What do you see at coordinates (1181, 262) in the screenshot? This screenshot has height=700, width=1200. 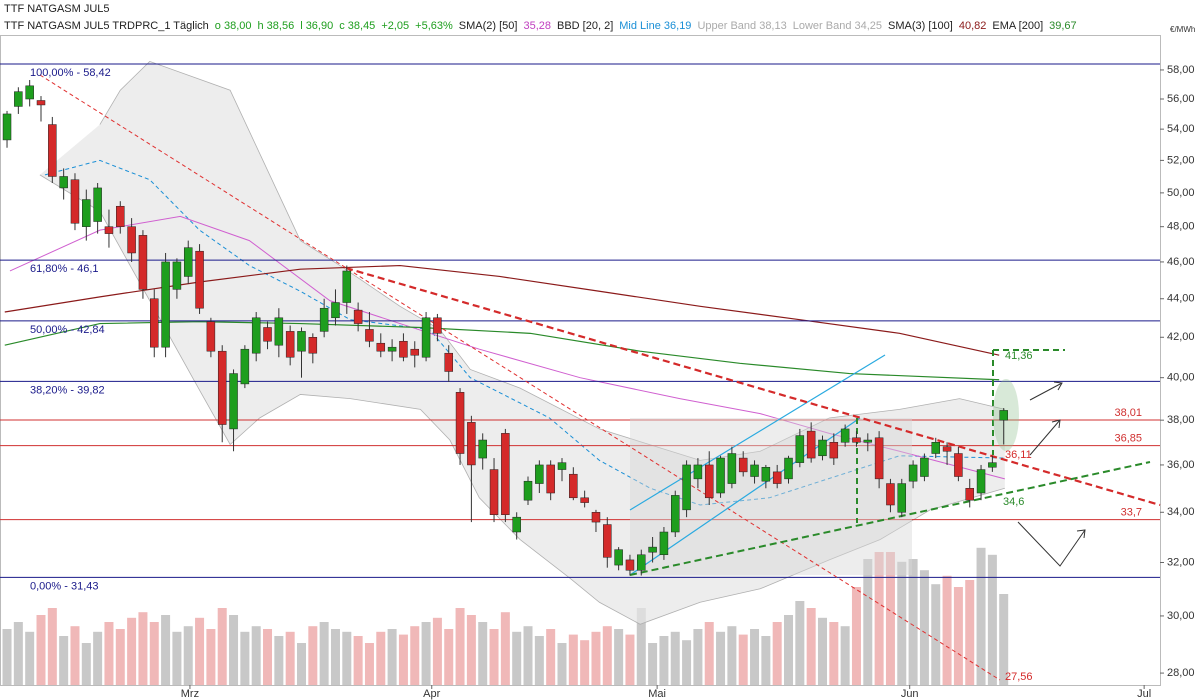 I see `y-tick-label: 46,00` at bounding box center [1181, 262].